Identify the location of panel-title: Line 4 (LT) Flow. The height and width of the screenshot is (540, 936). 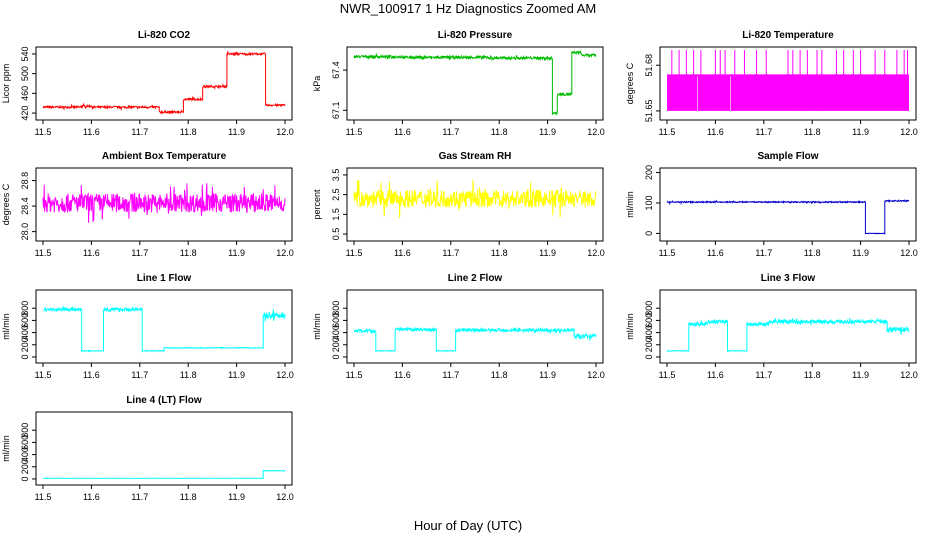
(164, 400).